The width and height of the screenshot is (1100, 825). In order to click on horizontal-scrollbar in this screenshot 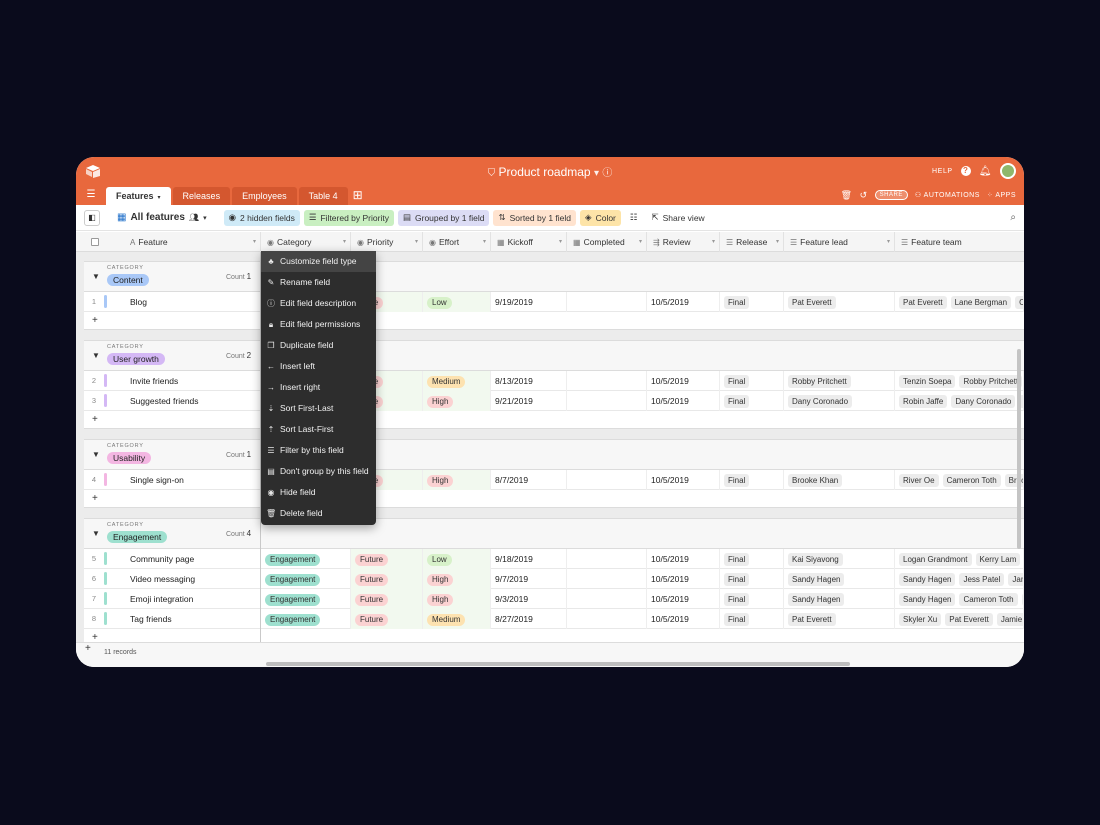, I will do `click(558, 664)`.